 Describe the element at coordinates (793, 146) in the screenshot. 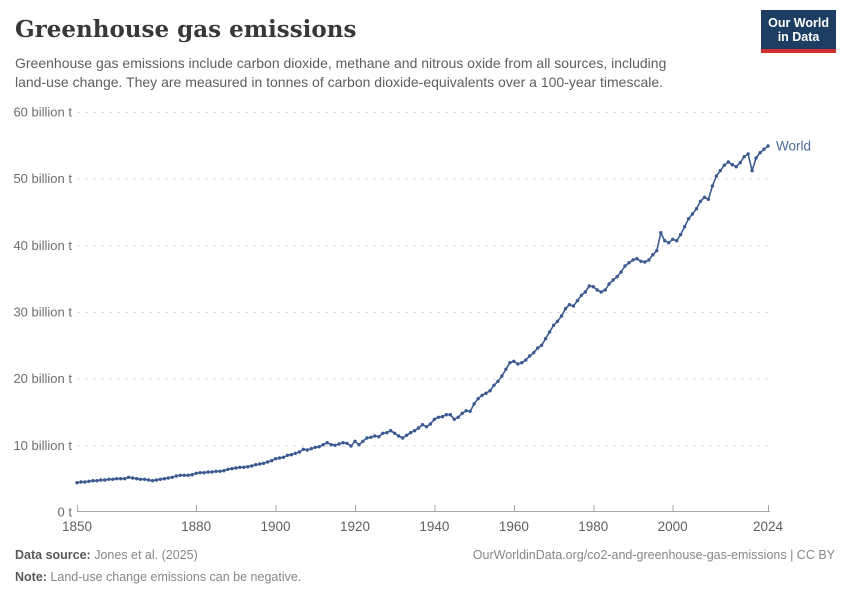

I see `series-label-world: World` at that location.